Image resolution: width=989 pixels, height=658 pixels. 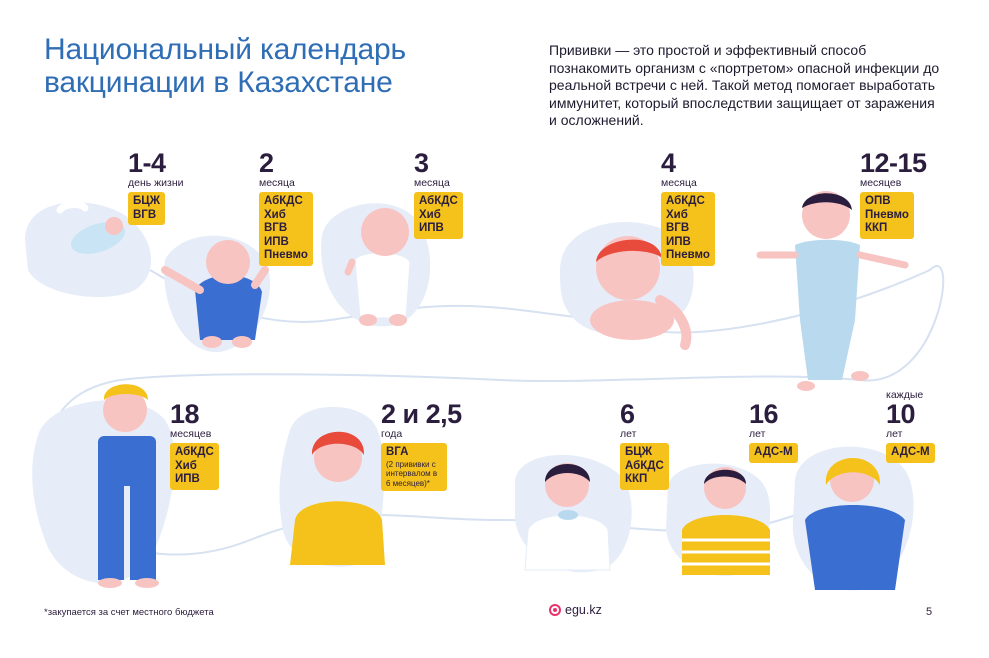 I want to click on child-6-years, so click(x=567, y=517).